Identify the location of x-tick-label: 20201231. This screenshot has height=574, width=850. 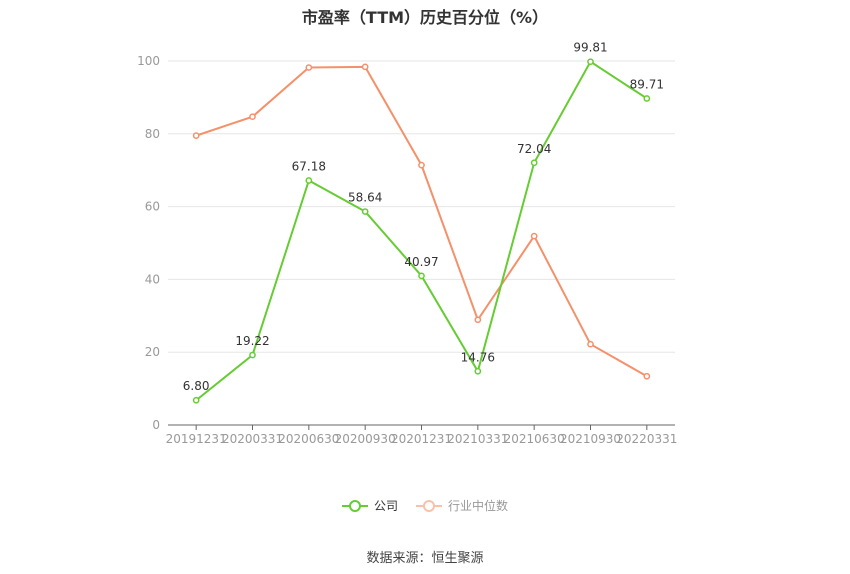
(421, 439).